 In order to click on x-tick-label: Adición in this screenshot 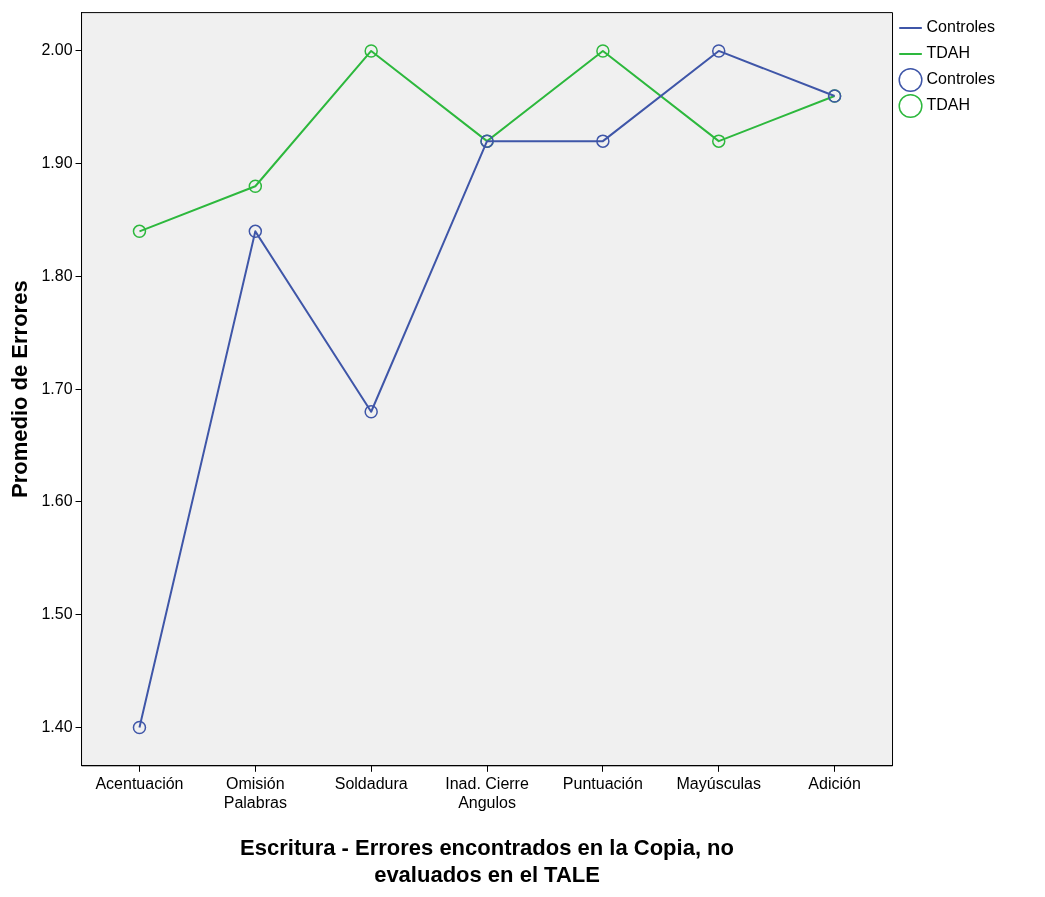, I will do `click(834, 783)`.